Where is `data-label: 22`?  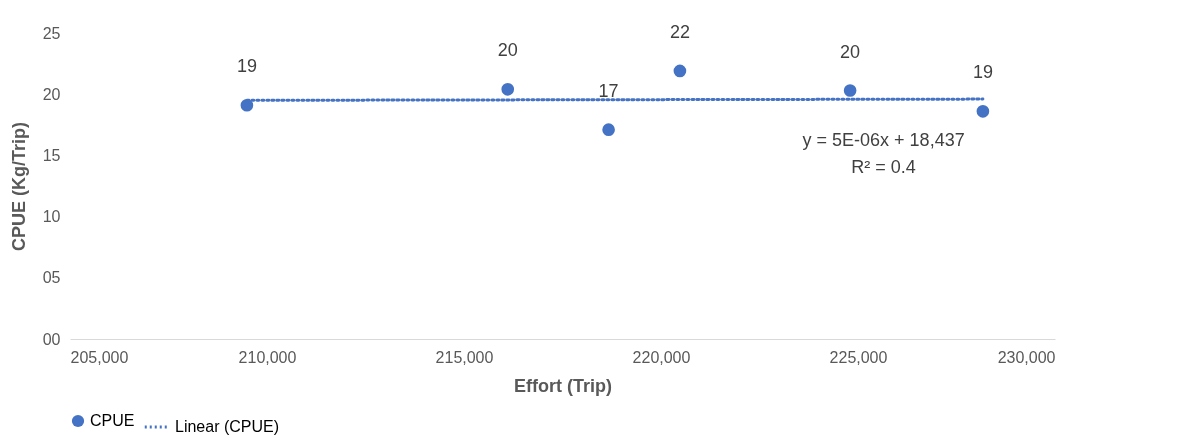
data-label: 22 is located at coordinates (679, 31).